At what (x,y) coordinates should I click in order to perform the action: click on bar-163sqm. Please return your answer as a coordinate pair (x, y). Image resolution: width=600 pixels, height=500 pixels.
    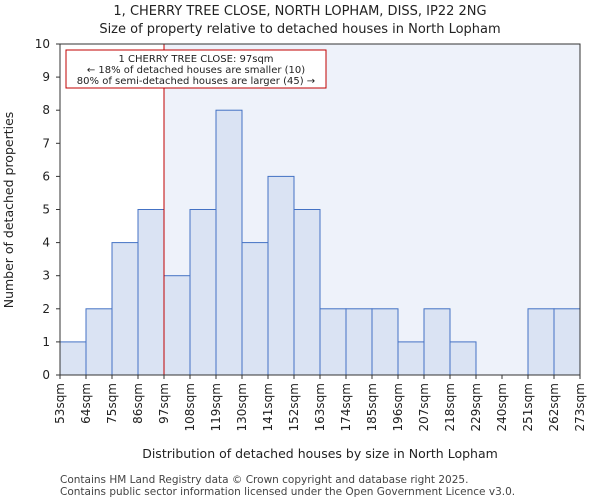
    Looking at the image, I should click on (333, 342).